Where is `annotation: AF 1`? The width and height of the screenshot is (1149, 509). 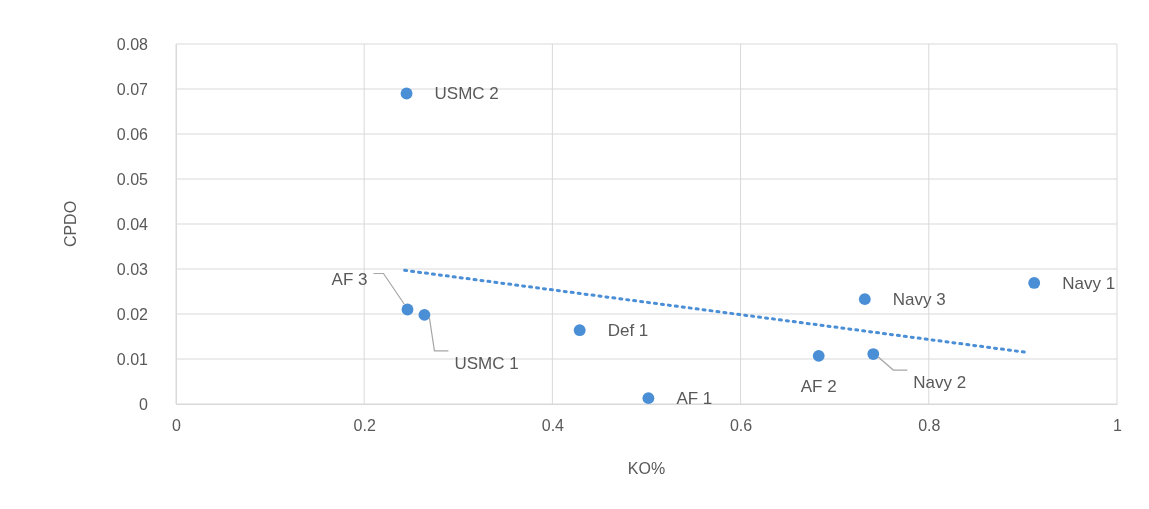 annotation: AF 1 is located at coordinates (694, 399).